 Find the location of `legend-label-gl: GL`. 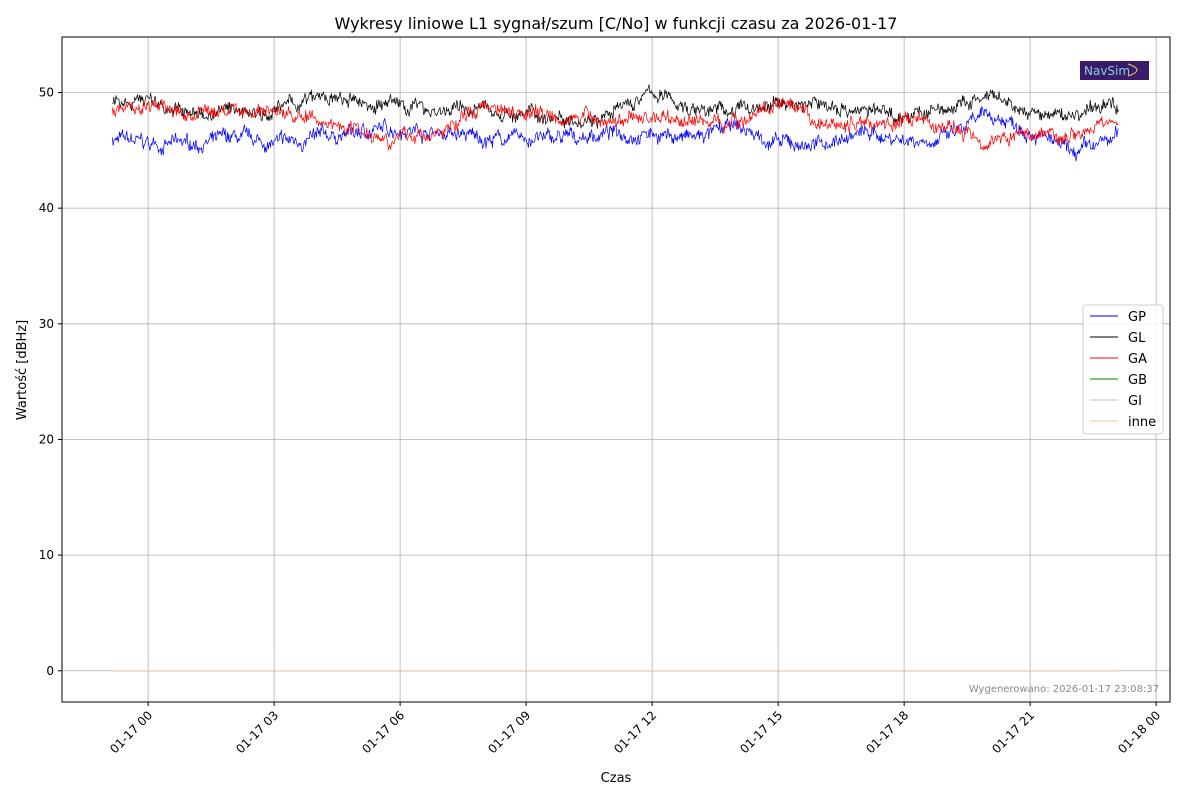

legend-label-gl: GL is located at coordinates (1137, 338).